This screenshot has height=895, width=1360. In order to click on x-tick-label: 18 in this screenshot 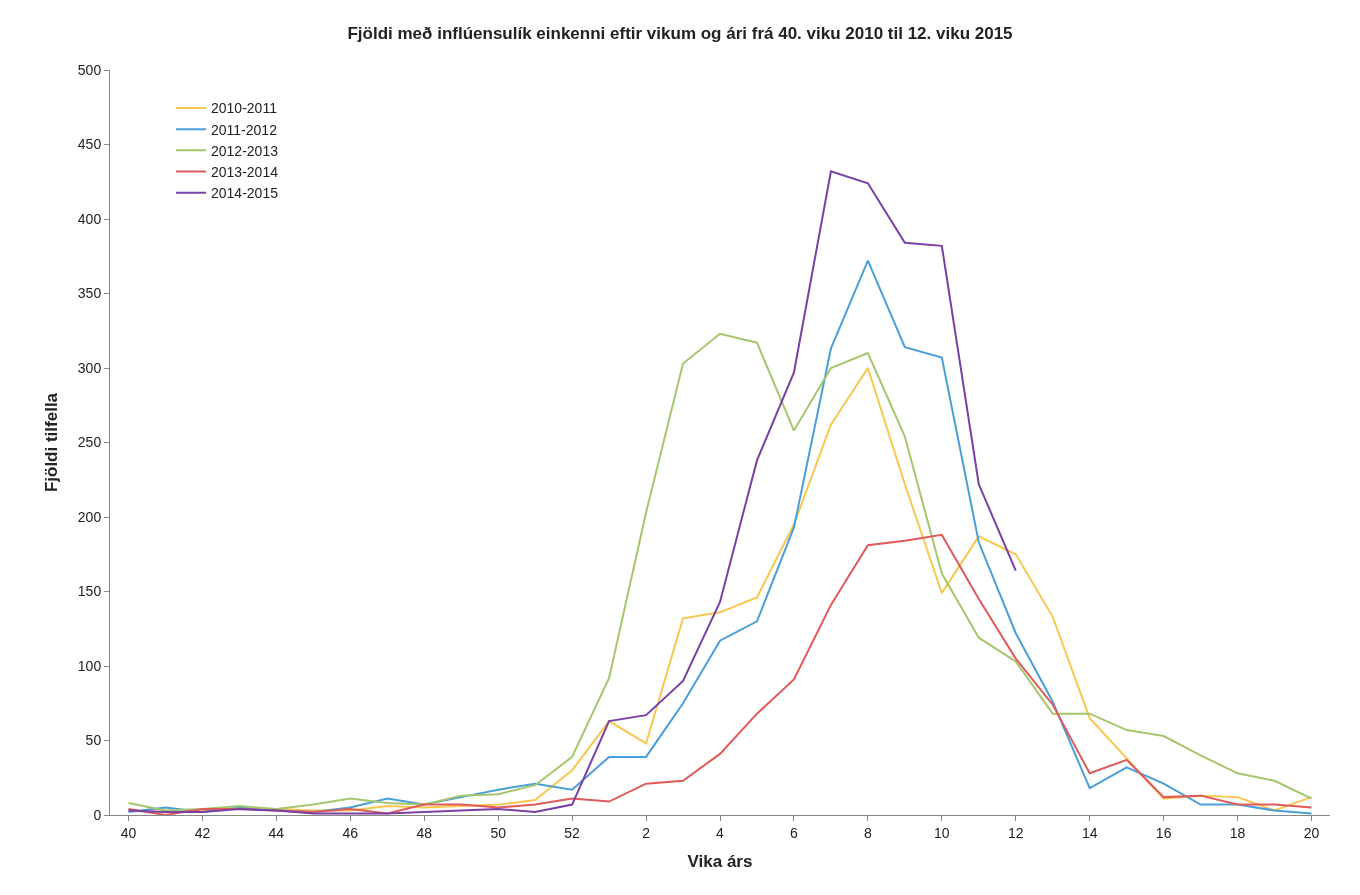, I will do `click(1237, 832)`.